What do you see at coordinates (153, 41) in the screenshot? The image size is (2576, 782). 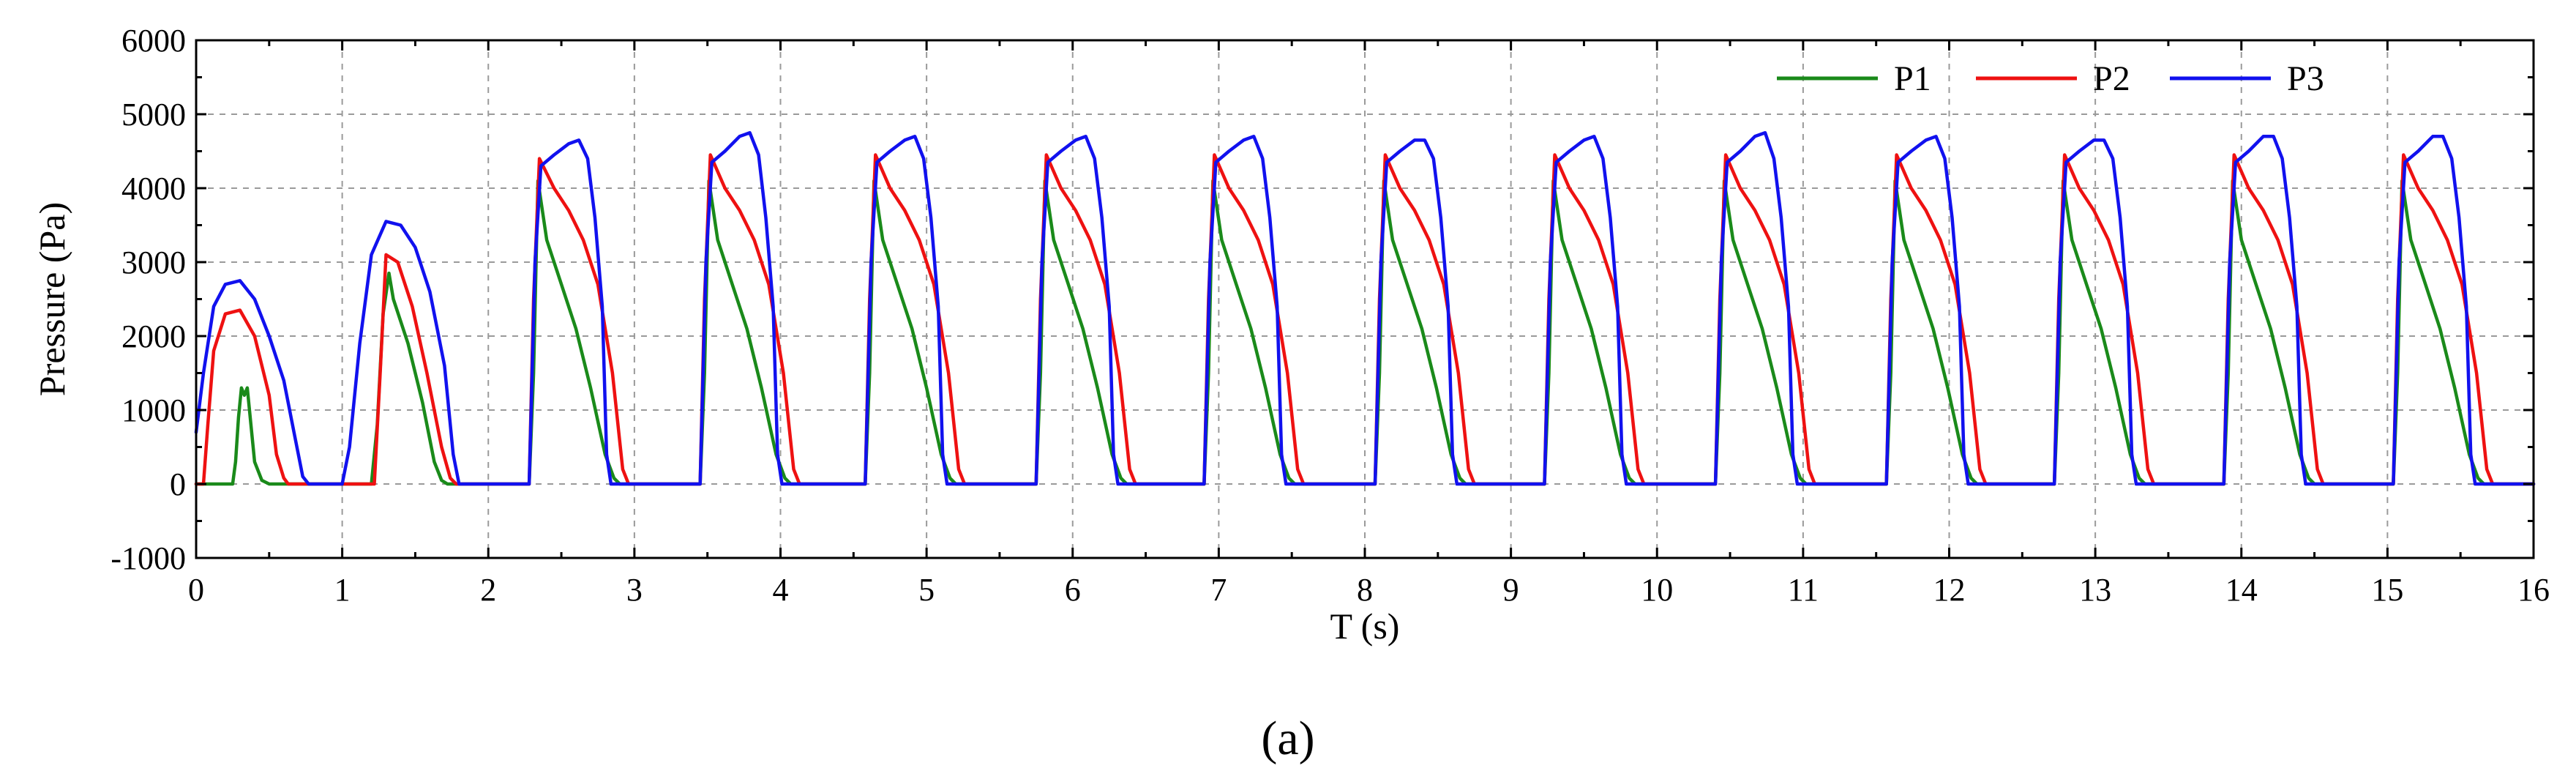 I see `y-tick-label: 6000` at bounding box center [153, 41].